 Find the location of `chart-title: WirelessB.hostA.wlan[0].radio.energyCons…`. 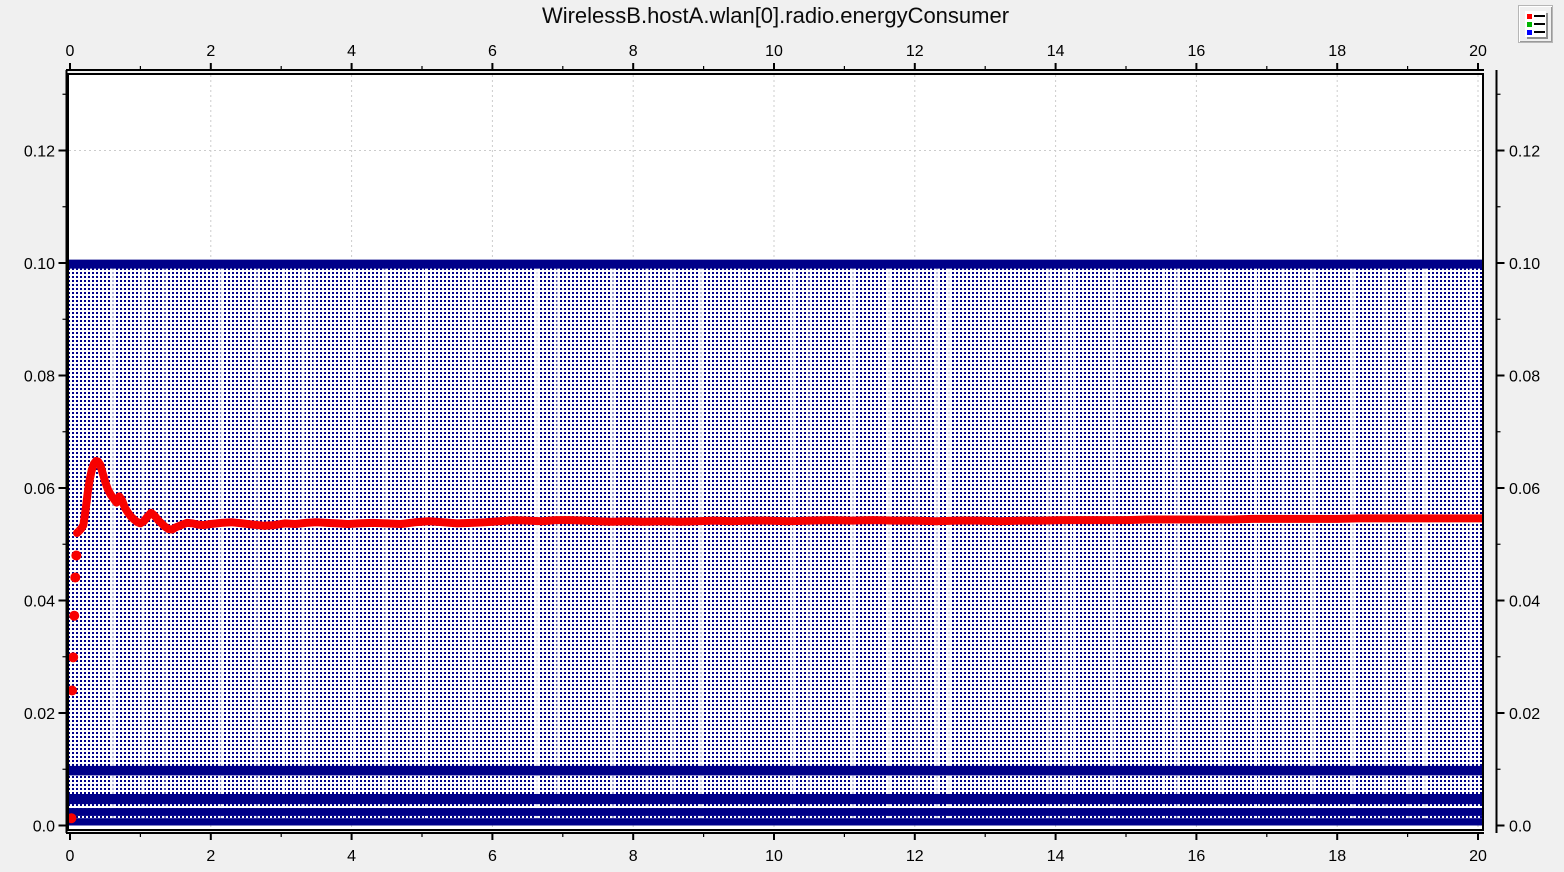

chart-title: WirelessB.hostA.wlan[0].radio.energyCons… is located at coordinates (775, 15).